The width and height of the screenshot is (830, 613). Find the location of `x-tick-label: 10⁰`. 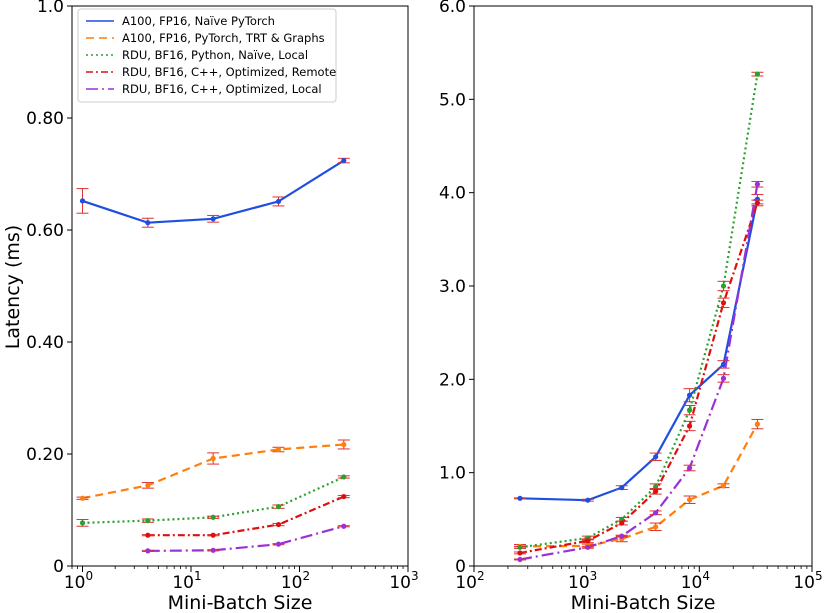

x-tick-label: 10⁰ is located at coordinates (78, 581).